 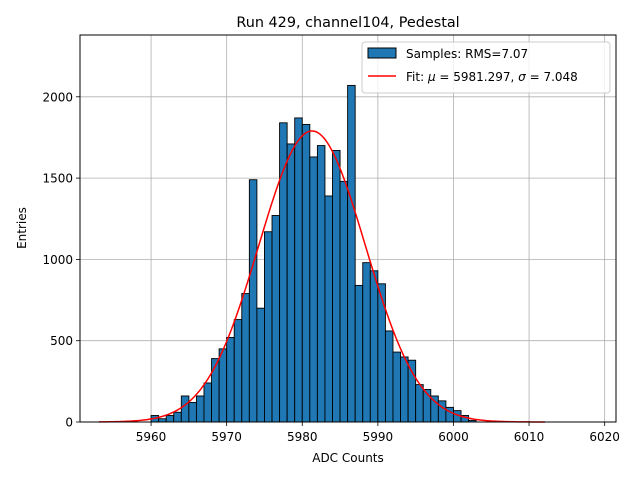 I want to click on legend-histogram-swatch, so click(x=382, y=53).